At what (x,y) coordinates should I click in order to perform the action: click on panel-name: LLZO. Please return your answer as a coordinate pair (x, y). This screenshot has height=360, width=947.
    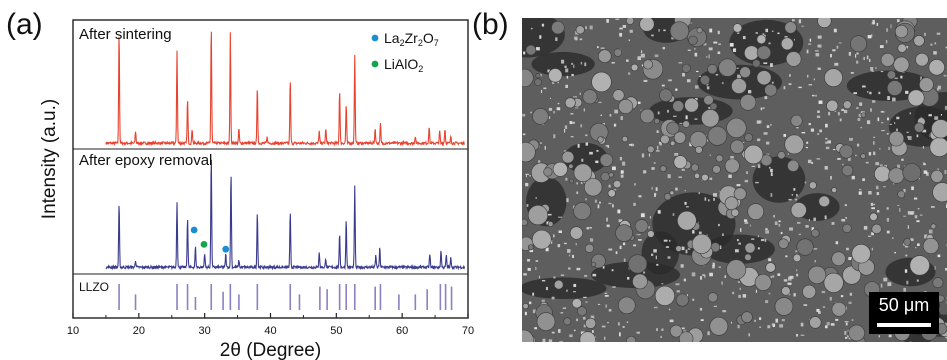
    Looking at the image, I should click on (94, 287).